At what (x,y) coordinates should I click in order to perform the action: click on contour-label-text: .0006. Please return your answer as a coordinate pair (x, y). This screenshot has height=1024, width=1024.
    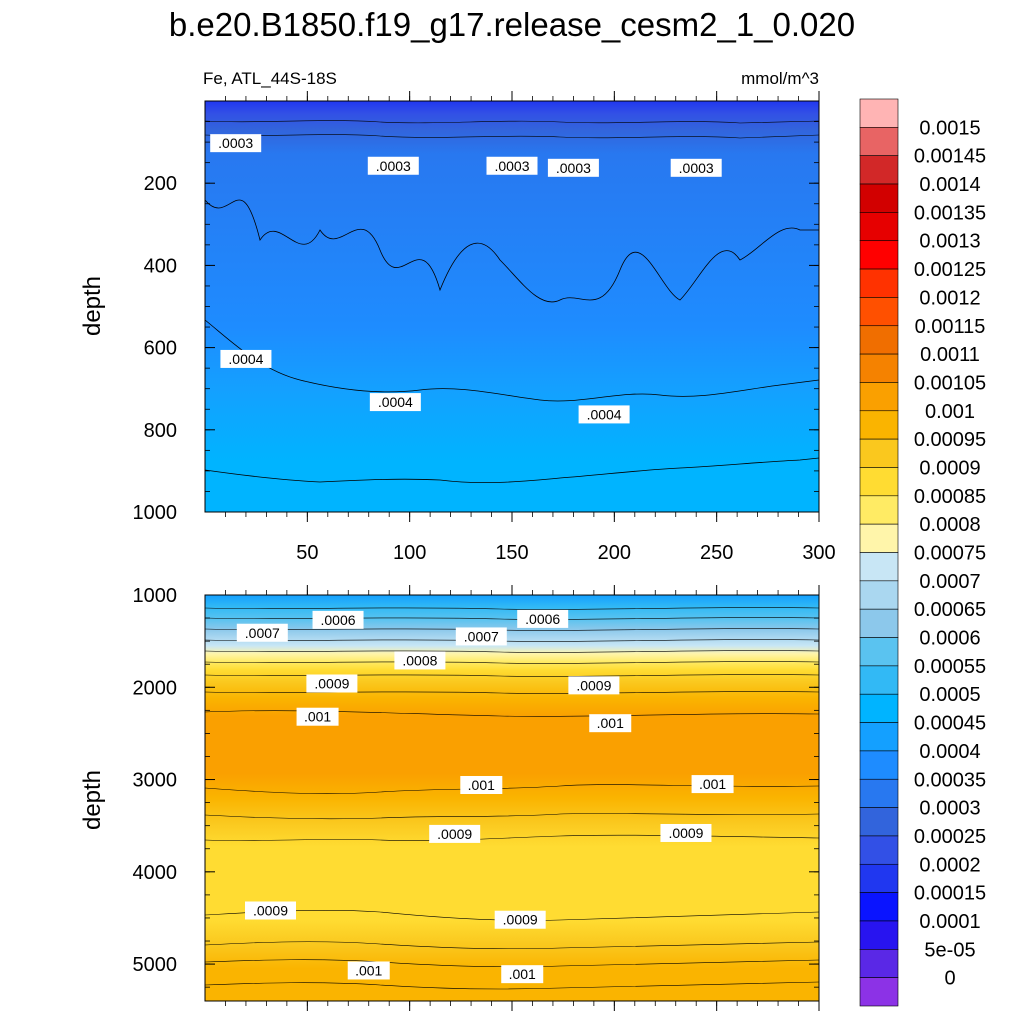
    Looking at the image, I should click on (542, 619).